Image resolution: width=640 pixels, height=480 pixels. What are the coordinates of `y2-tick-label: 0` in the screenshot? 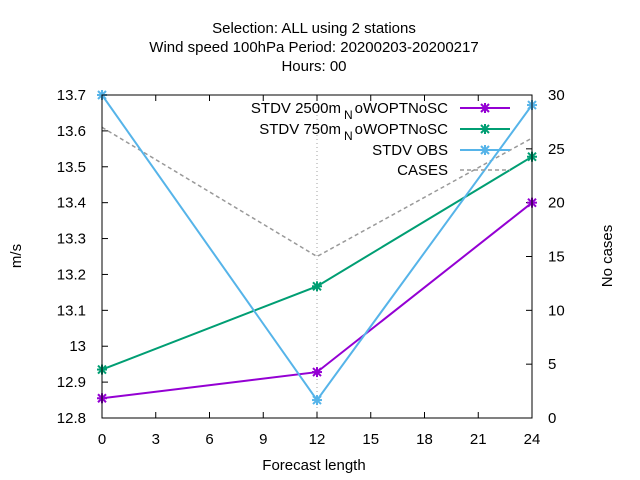 It's located at (552, 418).